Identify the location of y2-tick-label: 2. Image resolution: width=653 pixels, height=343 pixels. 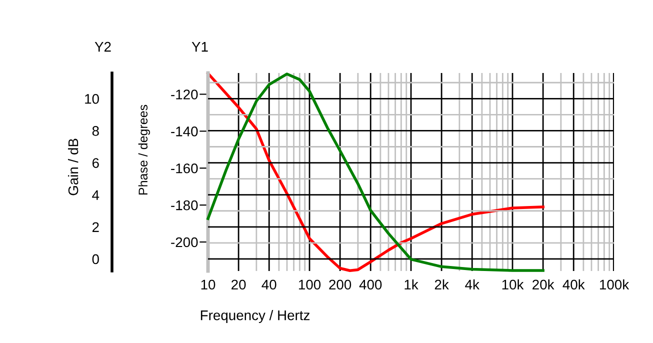
(95, 227).